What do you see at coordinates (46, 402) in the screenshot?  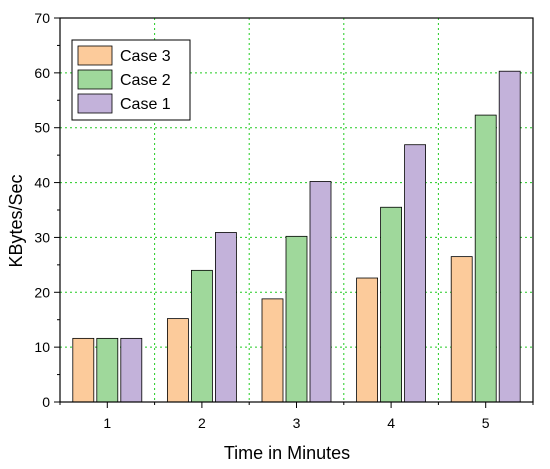 I see `y-tick-label: 0` at bounding box center [46, 402].